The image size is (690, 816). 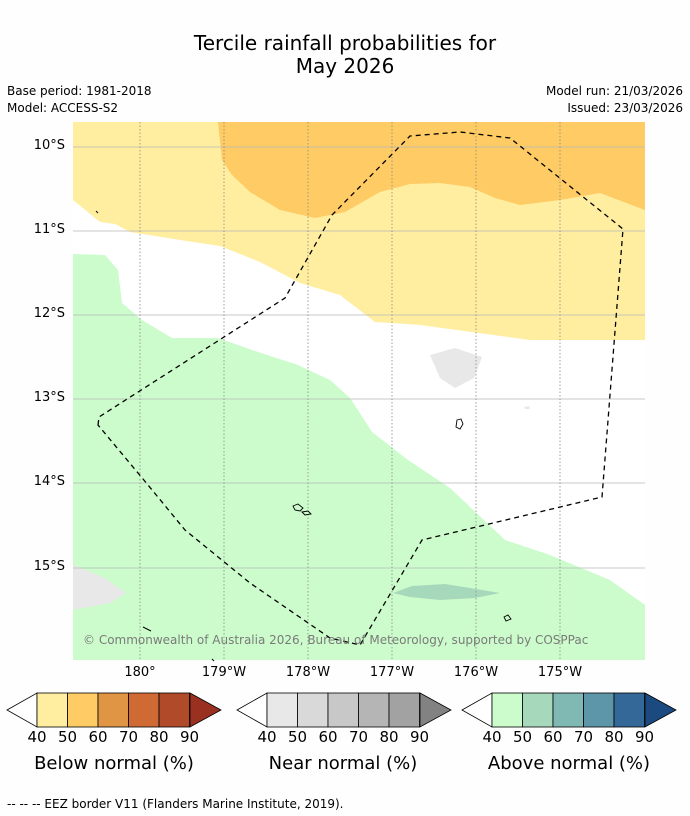 I want to click on near-tick-label: 60, so click(x=328, y=737).